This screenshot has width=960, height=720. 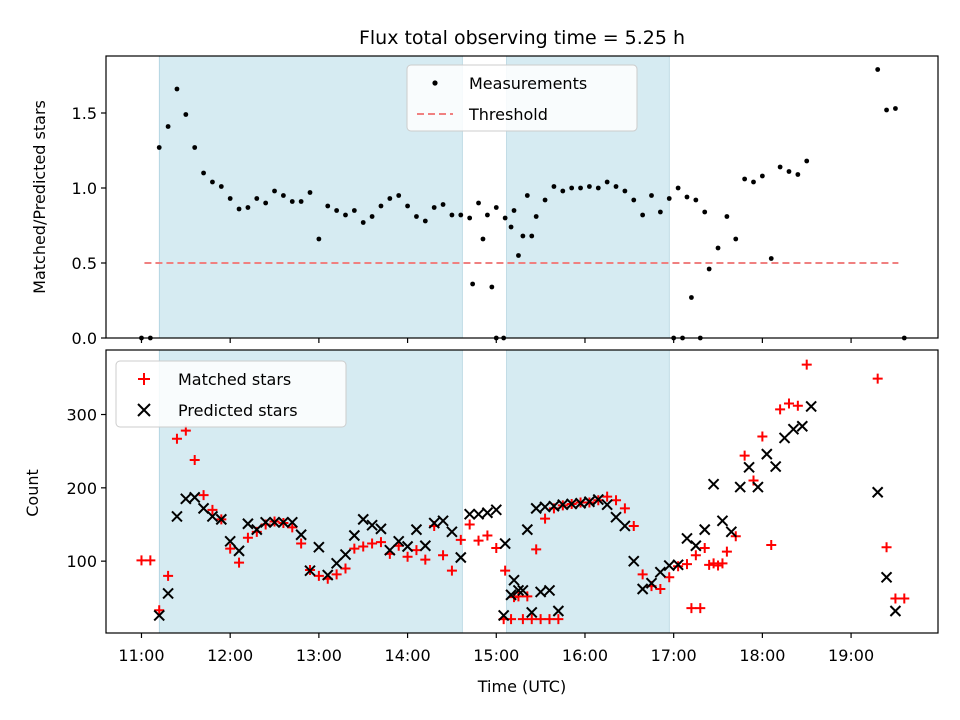 I want to click on y-tick-label: 0.0, so click(x=84, y=338).